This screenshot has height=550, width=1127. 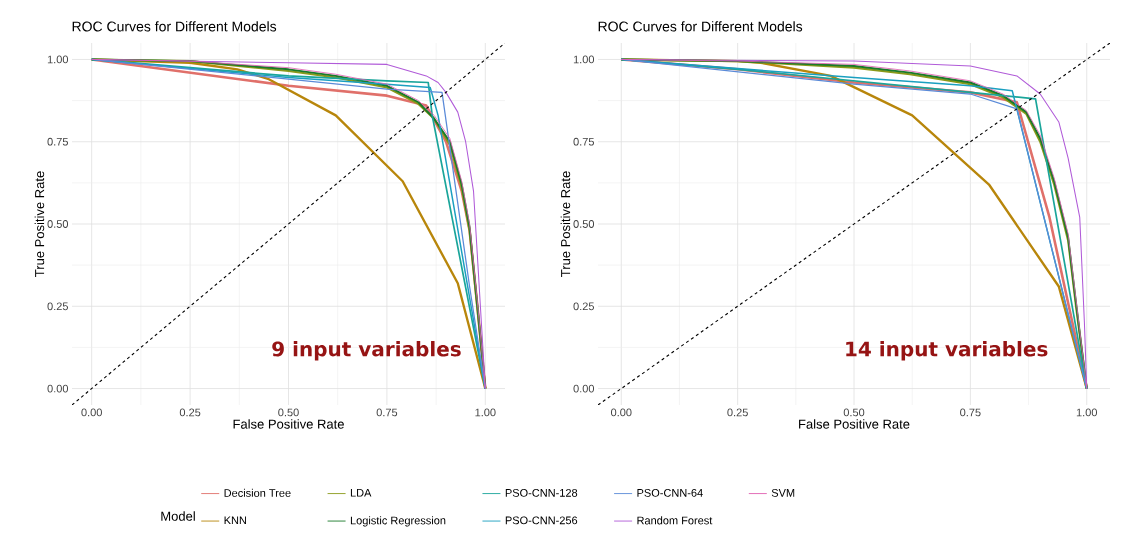 What do you see at coordinates (178, 516) in the screenshot?
I see `legend-title: Model` at bounding box center [178, 516].